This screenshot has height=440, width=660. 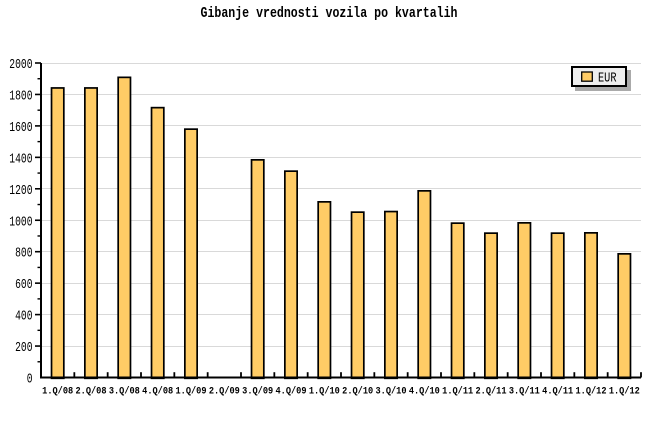 I want to click on svg-text: 2000, so click(x=20, y=65).